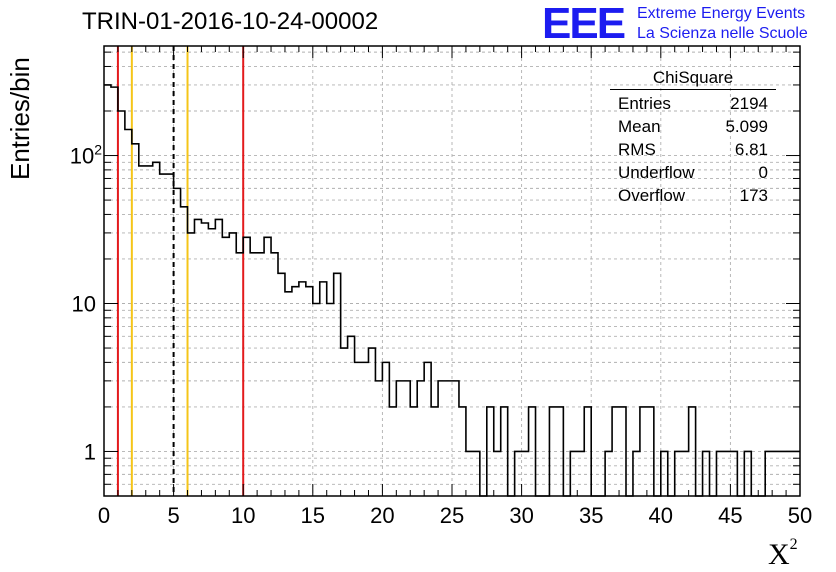 The height and width of the screenshot is (572, 836). What do you see at coordinates (639, 126) in the screenshot?
I see `stats-label: Mean` at bounding box center [639, 126].